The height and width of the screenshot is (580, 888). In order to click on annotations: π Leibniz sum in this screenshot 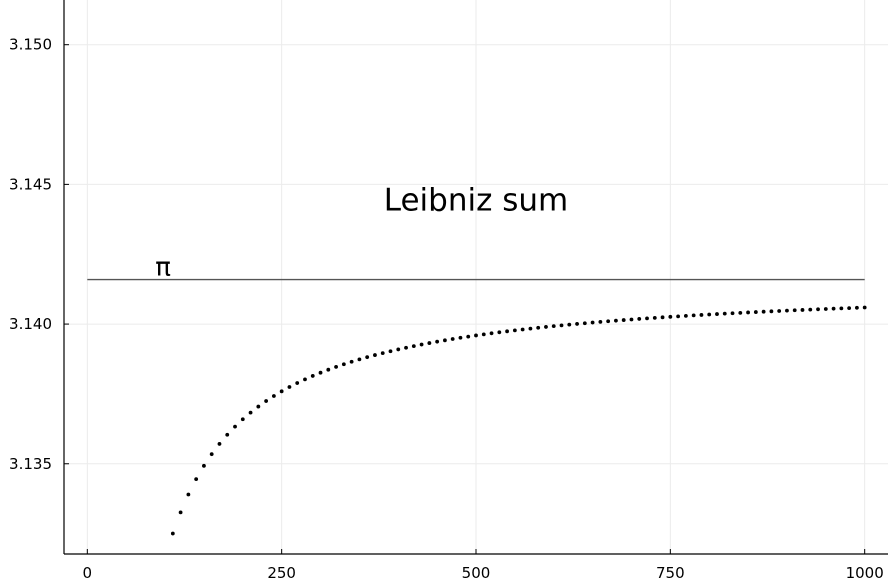, I will do `click(361, 232)`.